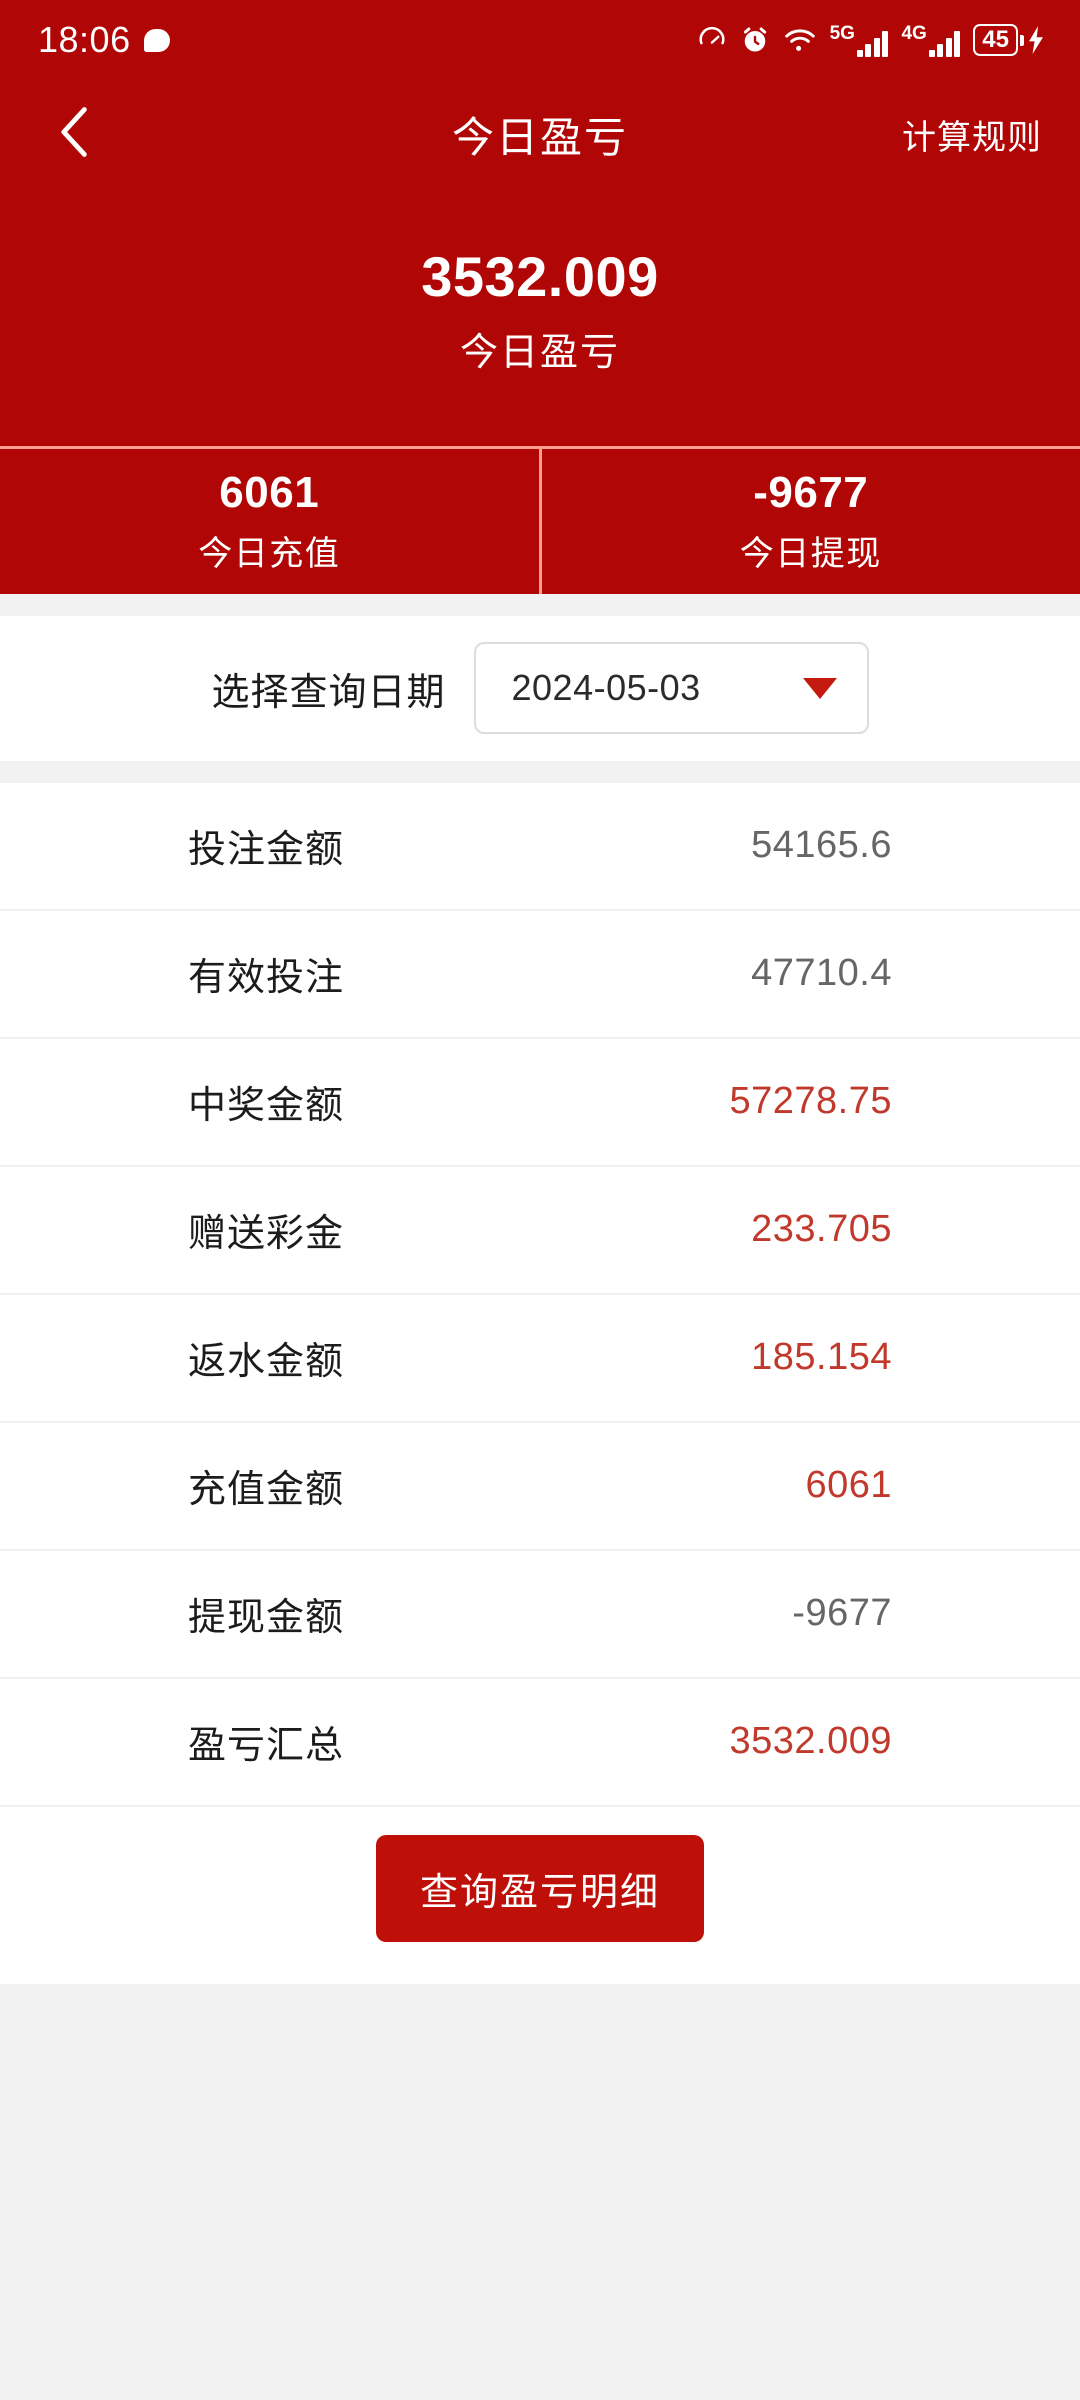 Image resolution: width=1080 pixels, height=2400 pixels. I want to click on status-bar: 18:06, so click(540, 40).